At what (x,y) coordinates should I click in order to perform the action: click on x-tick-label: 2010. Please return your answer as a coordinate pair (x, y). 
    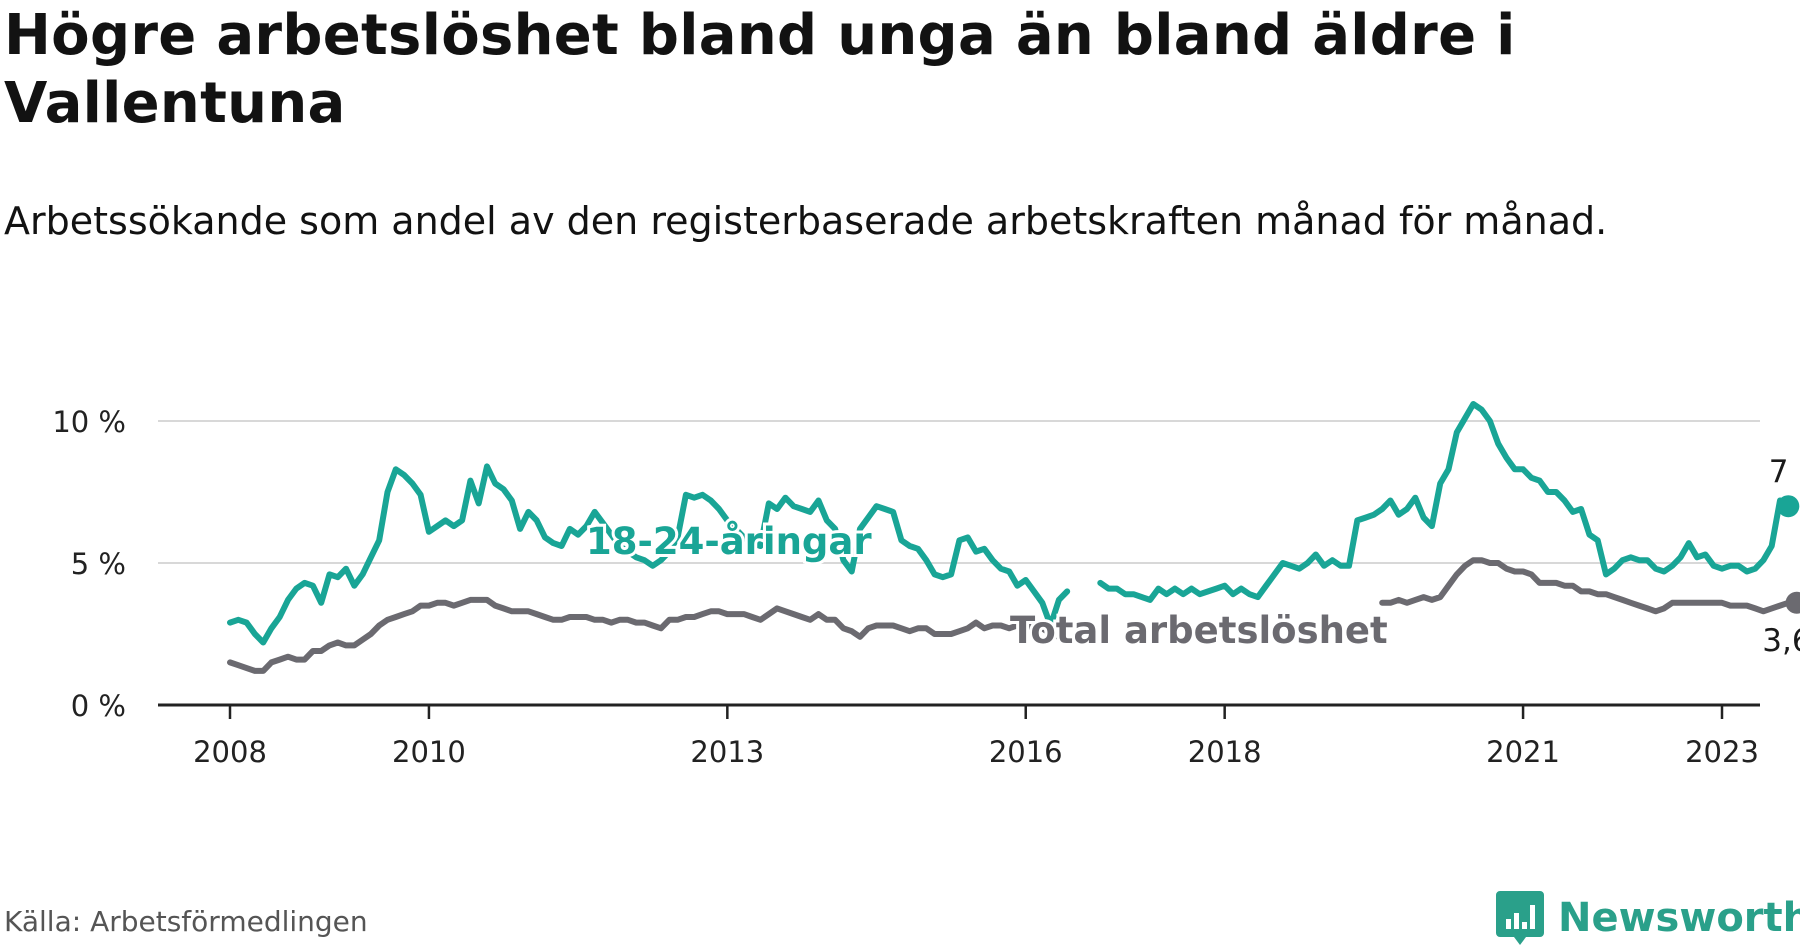
    Looking at the image, I should click on (429, 752).